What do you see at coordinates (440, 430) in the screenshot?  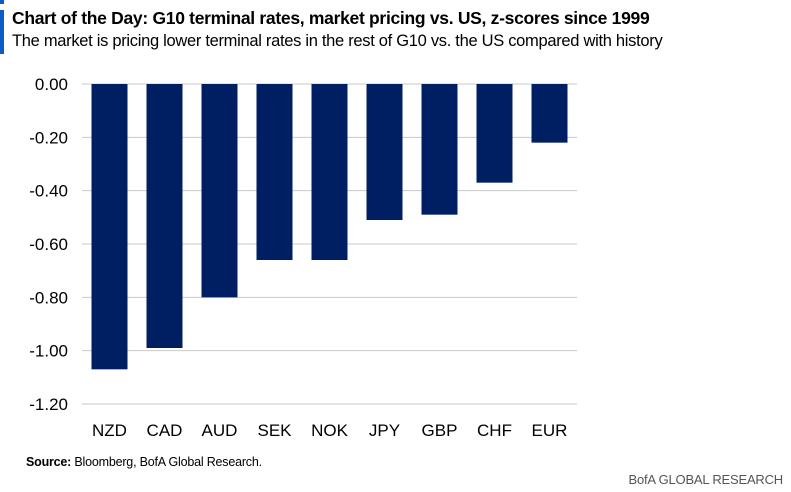 I see `x-tick-label: GBP` at bounding box center [440, 430].